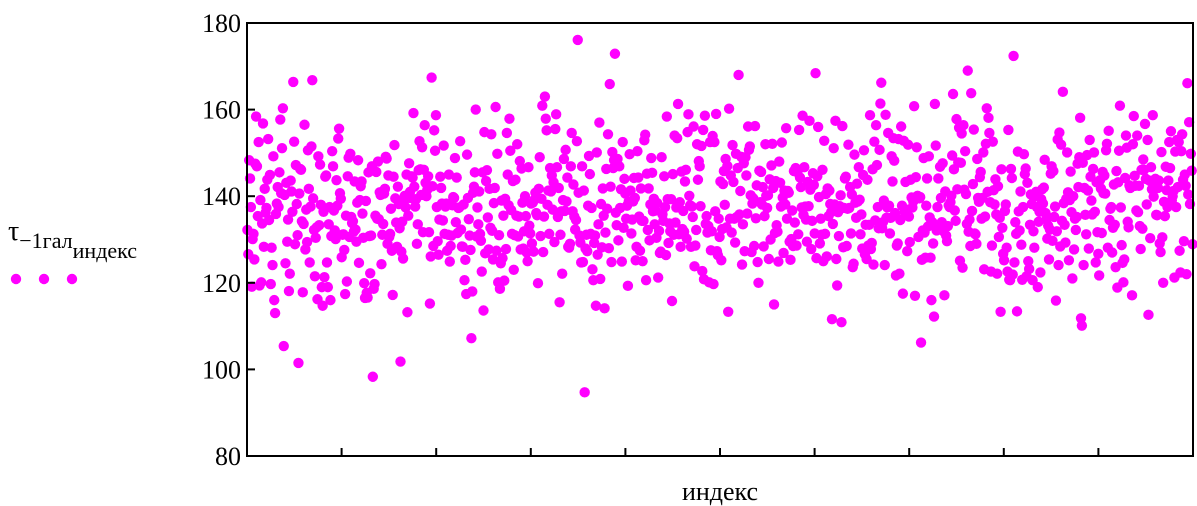 The height and width of the screenshot is (506, 1197). What do you see at coordinates (221, 23) in the screenshot?
I see `y-tick-label: 180` at bounding box center [221, 23].